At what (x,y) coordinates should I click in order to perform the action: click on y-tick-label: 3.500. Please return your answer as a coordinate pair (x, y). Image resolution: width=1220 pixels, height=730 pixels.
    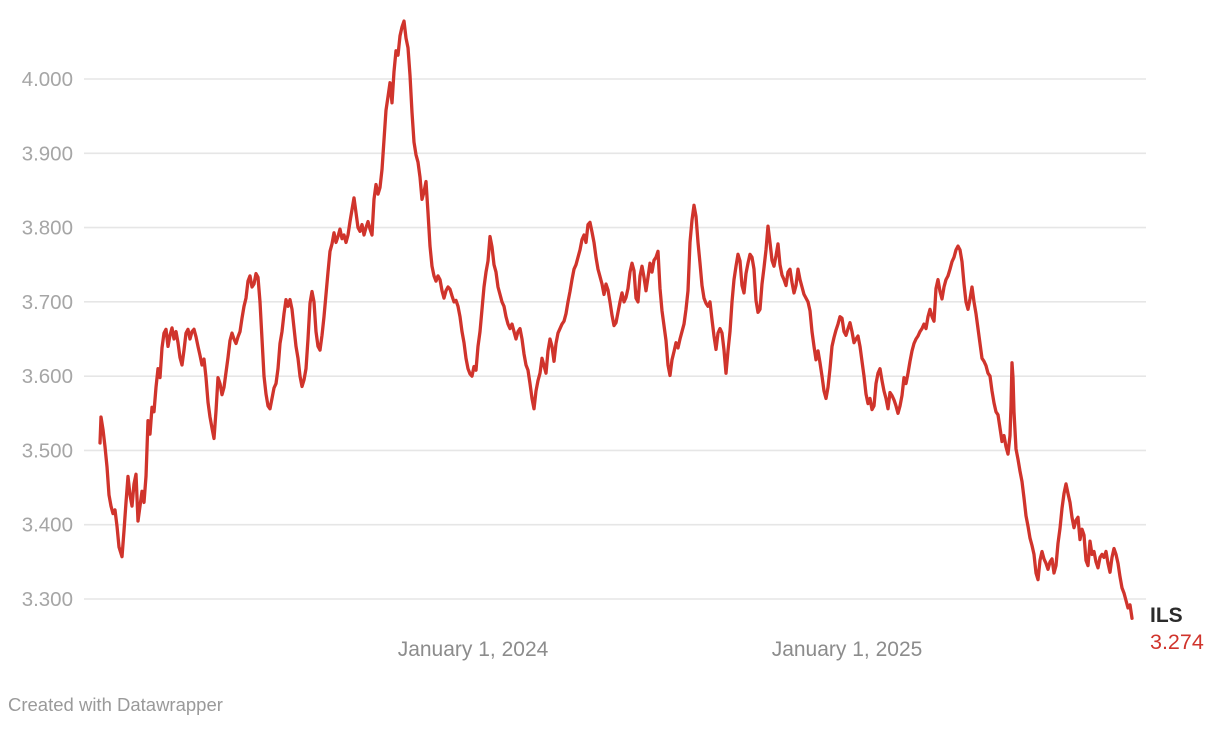
    Looking at the image, I should click on (47, 450).